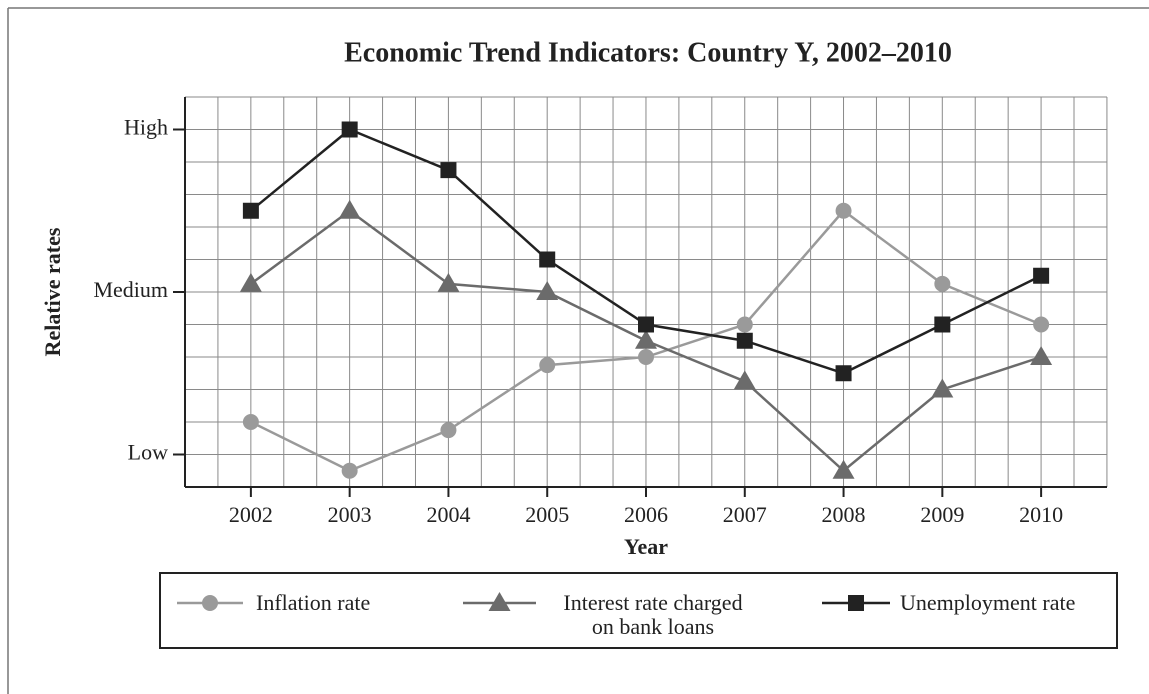  I want to click on legend-label: Inflation rate, so click(313, 602).